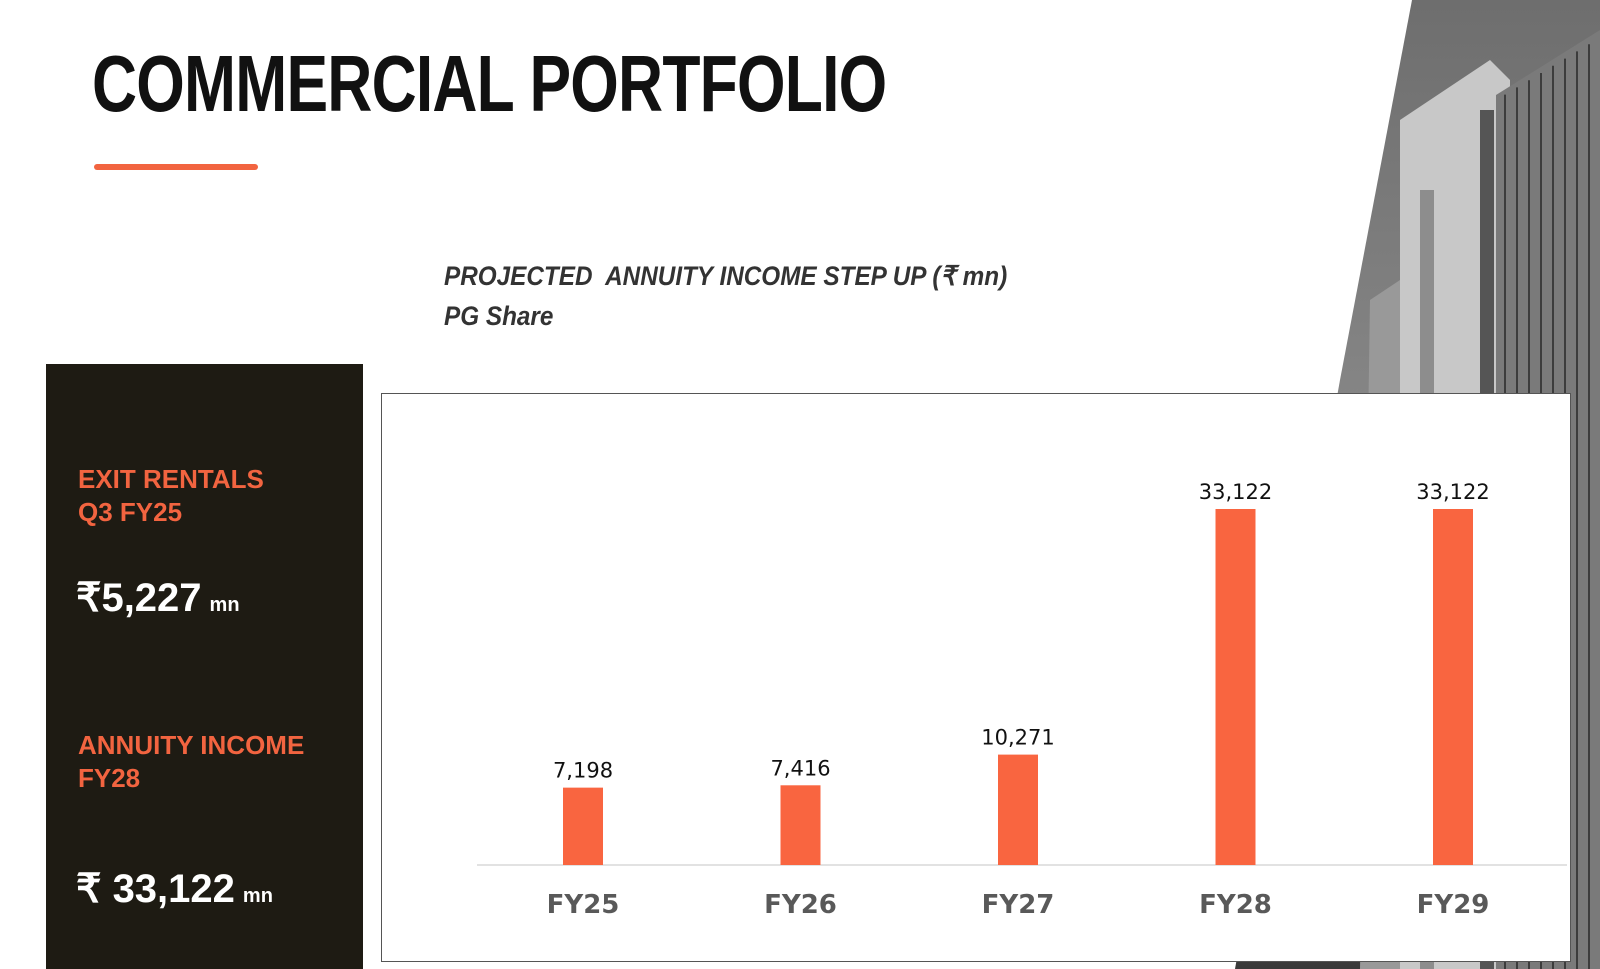  What do you see at coordinates (1235, 905) in the screenshot?
I see `x-tick-label: FY28` at bounding box center [1235, 905].